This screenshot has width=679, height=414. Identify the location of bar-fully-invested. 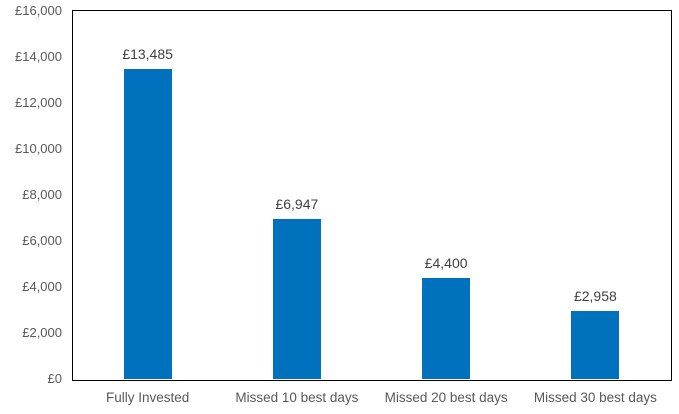
(147, 223).